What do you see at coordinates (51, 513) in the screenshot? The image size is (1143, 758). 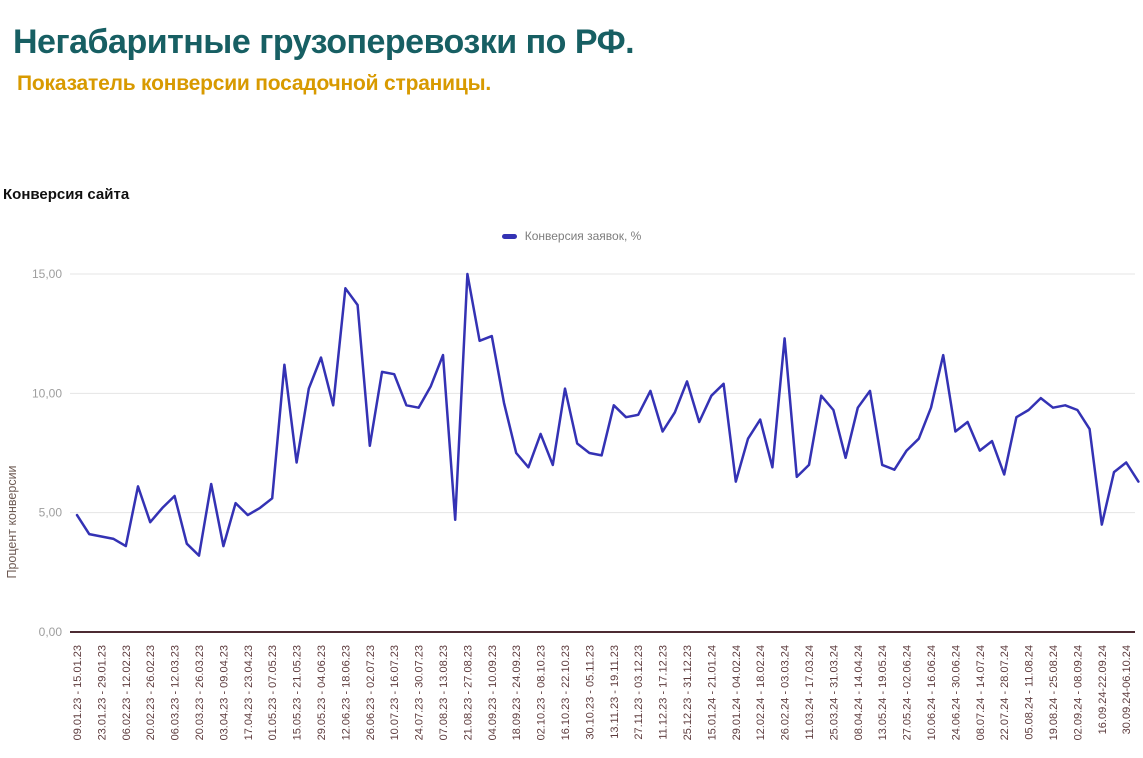 I see `y-tick-label: 5,00` at bounding box center [51, 513].